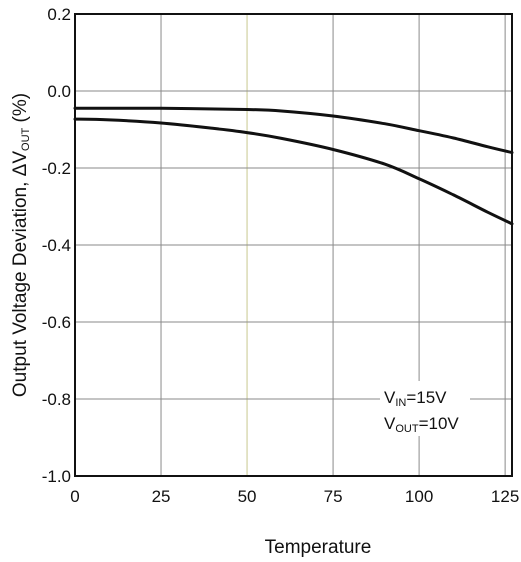 The width and height of the screenshot is (521, 562). I want to click on x-tick-label-4: 100, so click(419, 496).